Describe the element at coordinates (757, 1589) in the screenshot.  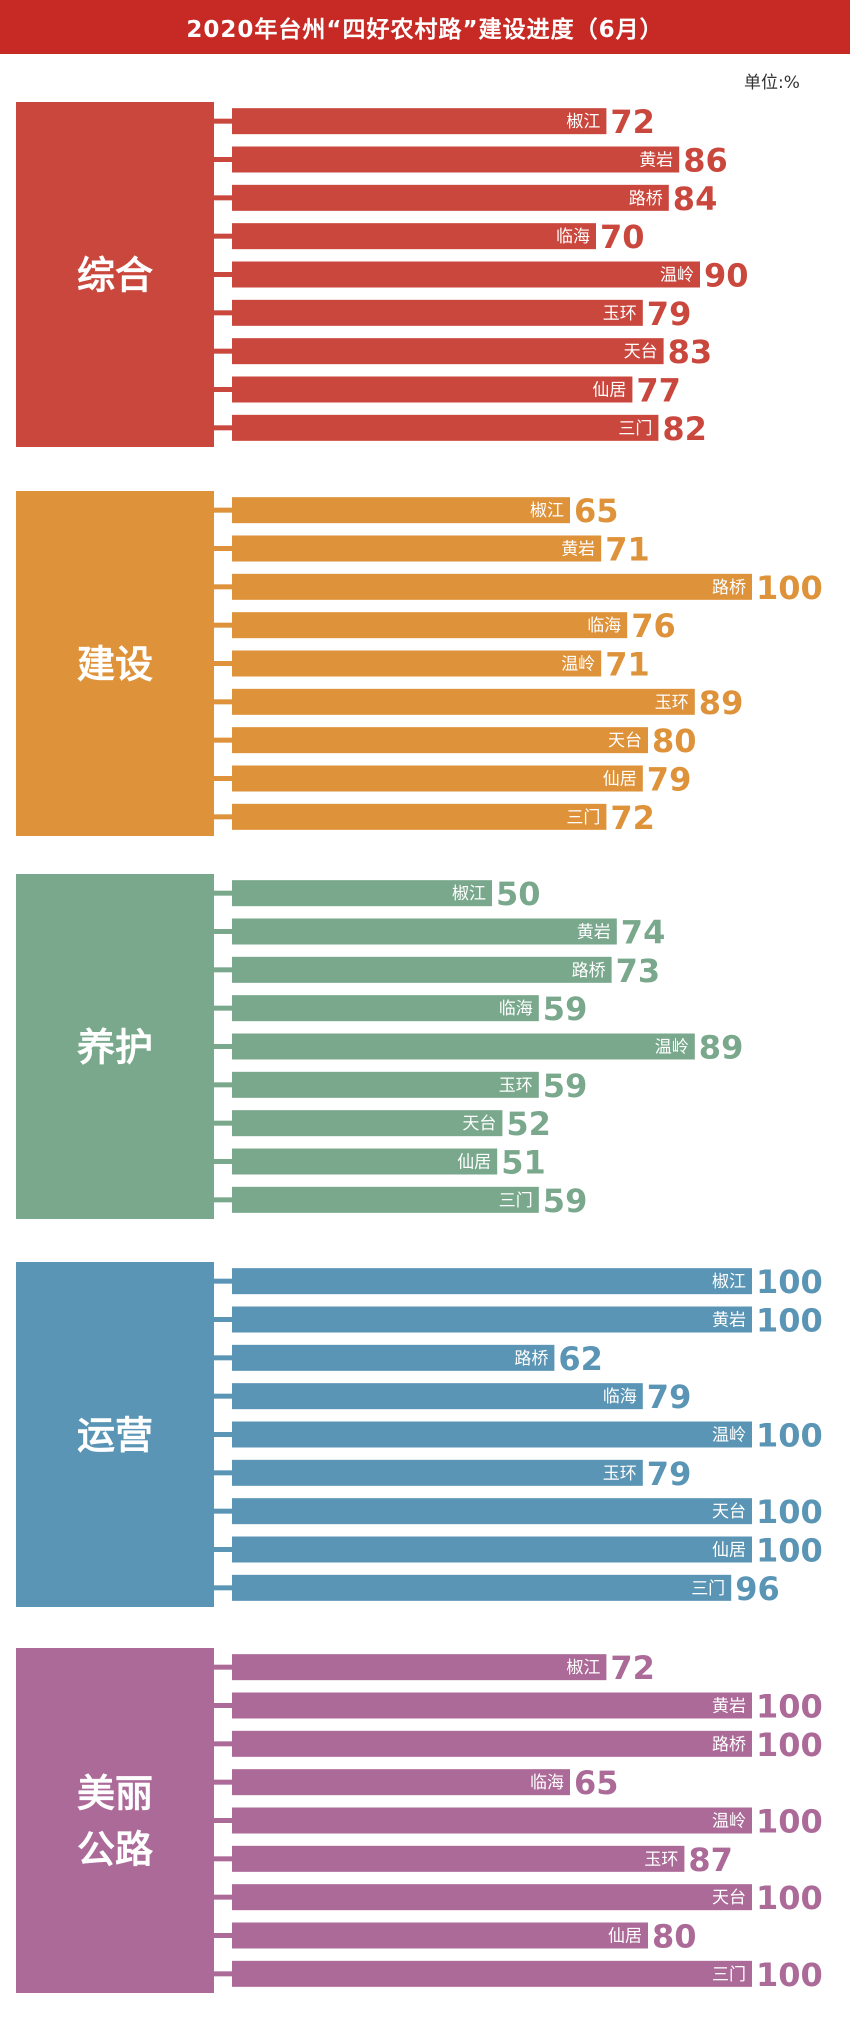
I see `value-label: 96` at that location.